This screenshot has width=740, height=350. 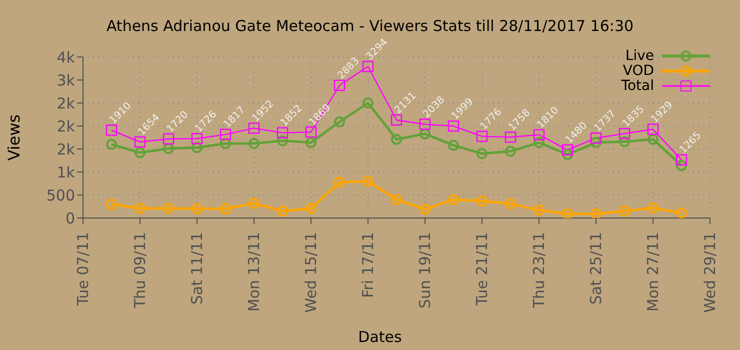 I want to click on x-tick-label: Sun 19/11, so click(x=425, y=270).